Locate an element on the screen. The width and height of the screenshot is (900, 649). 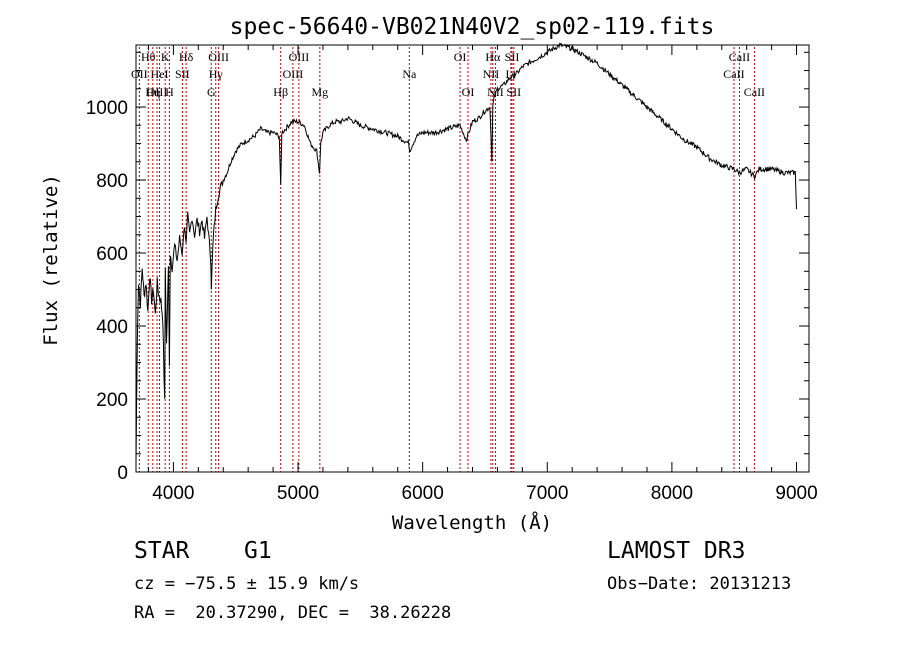
y-tick-label: 400 is located at coordinates (112, 327).